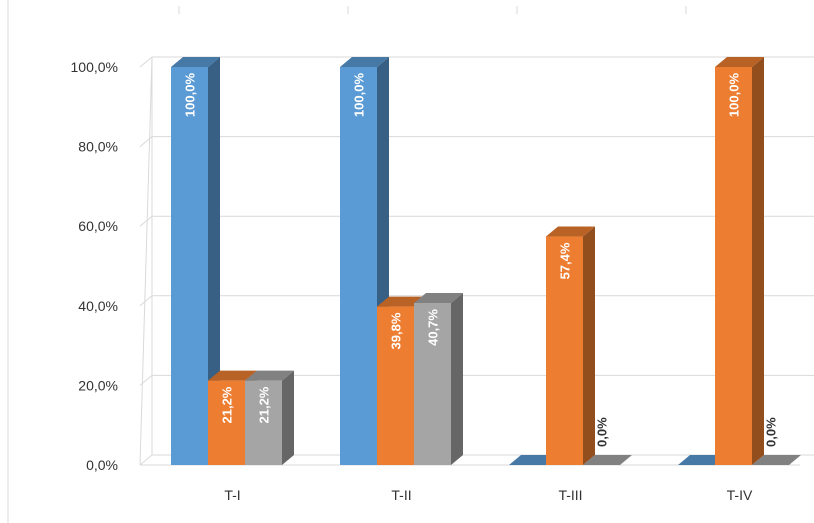 The height and width of the screenshot is (523, 814). What do you see at coordinates (433, 327) in the screenshot?
I see `data-label: 40,7%` at bounding box center [433, 327].